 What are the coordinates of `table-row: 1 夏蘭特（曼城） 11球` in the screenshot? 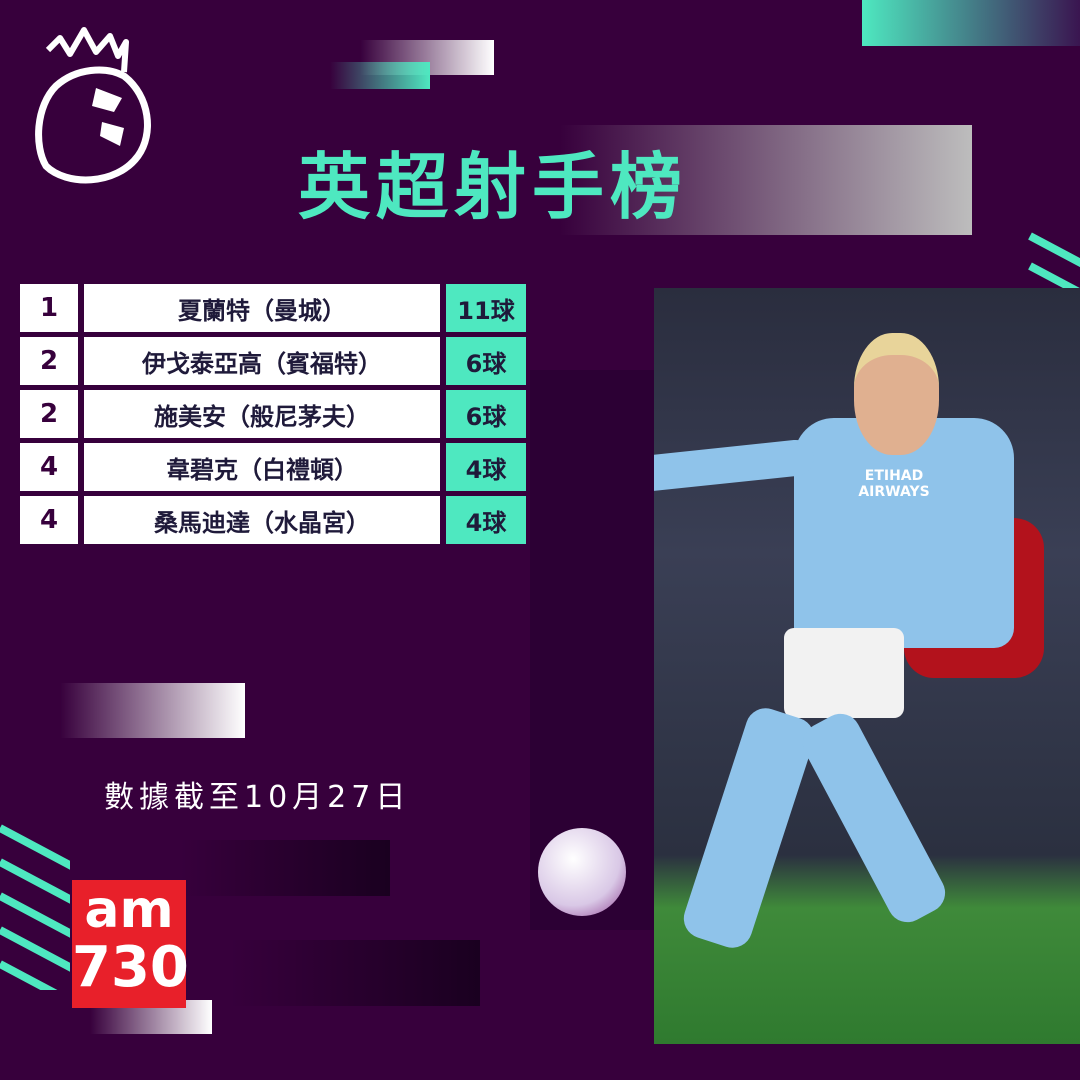 It's located at (273, 308).